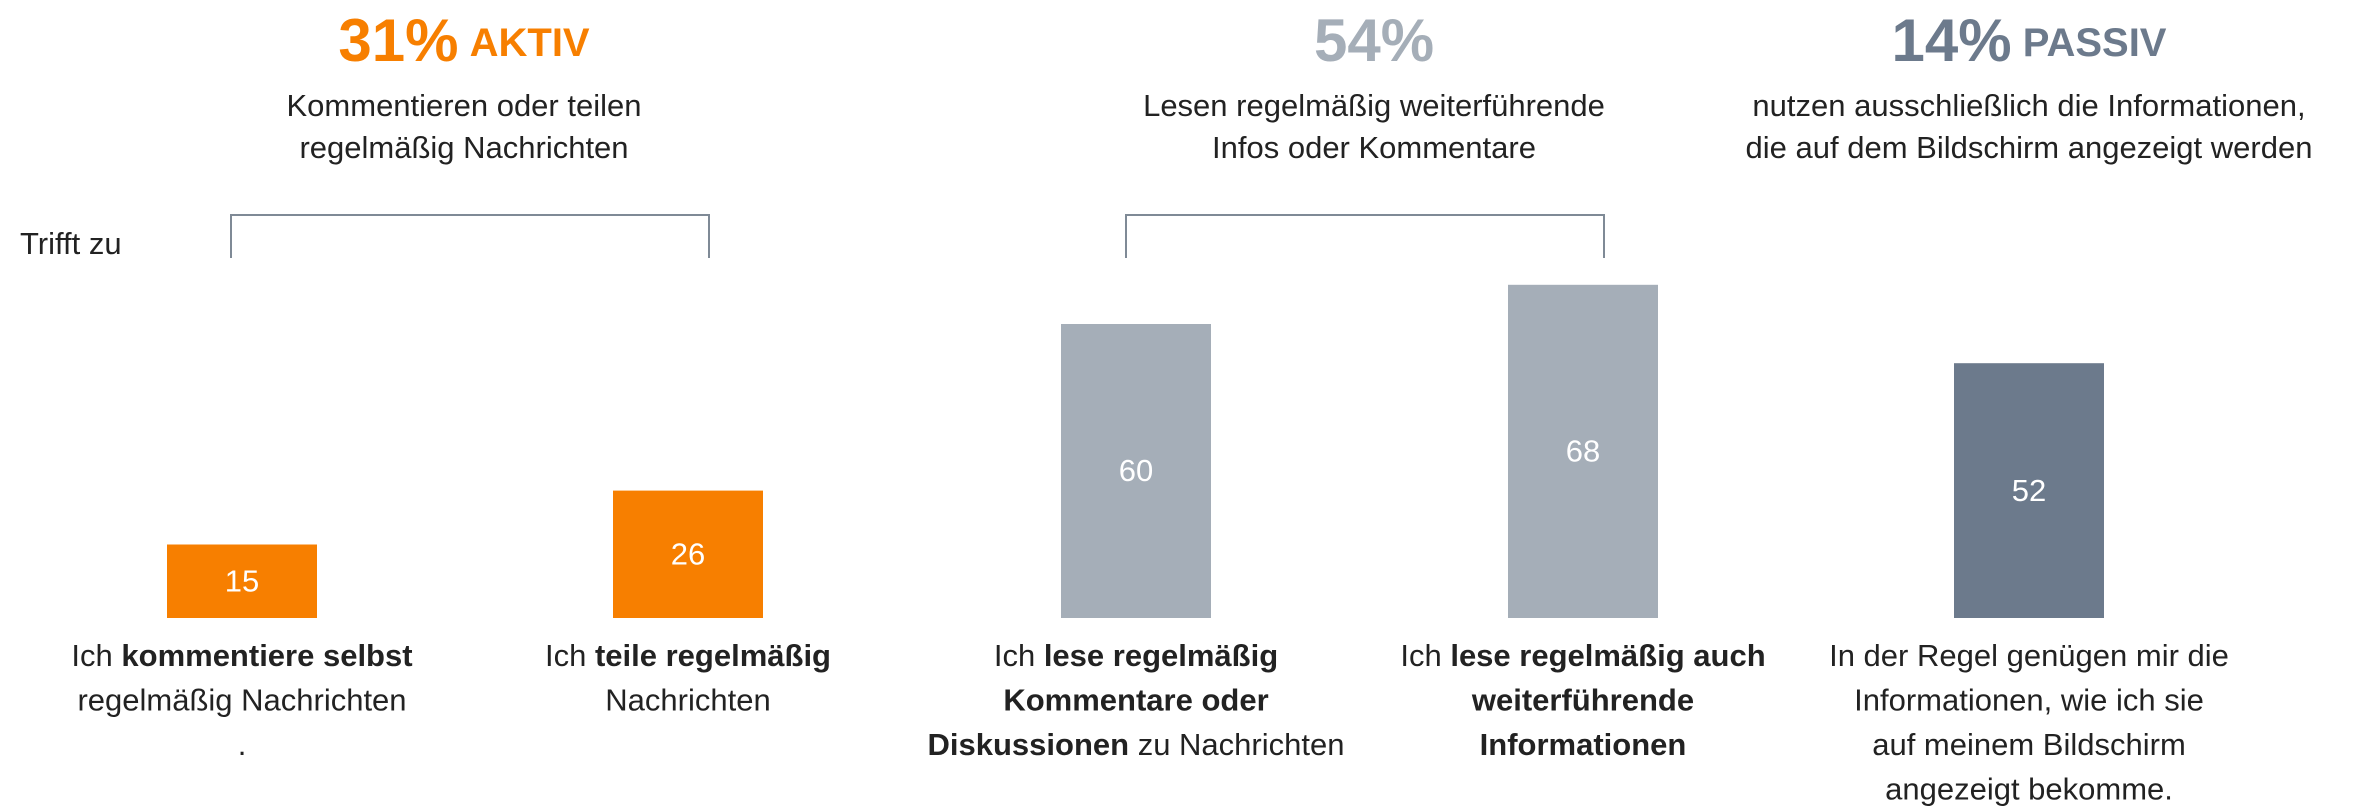 This screenshot has width=2357, height=808. What do you see at coordinates (2029, 147) in the screenshot?
I see `group-description: die auf dem Bildschirm angezeigt werden` at bounding box center [2029, 147].